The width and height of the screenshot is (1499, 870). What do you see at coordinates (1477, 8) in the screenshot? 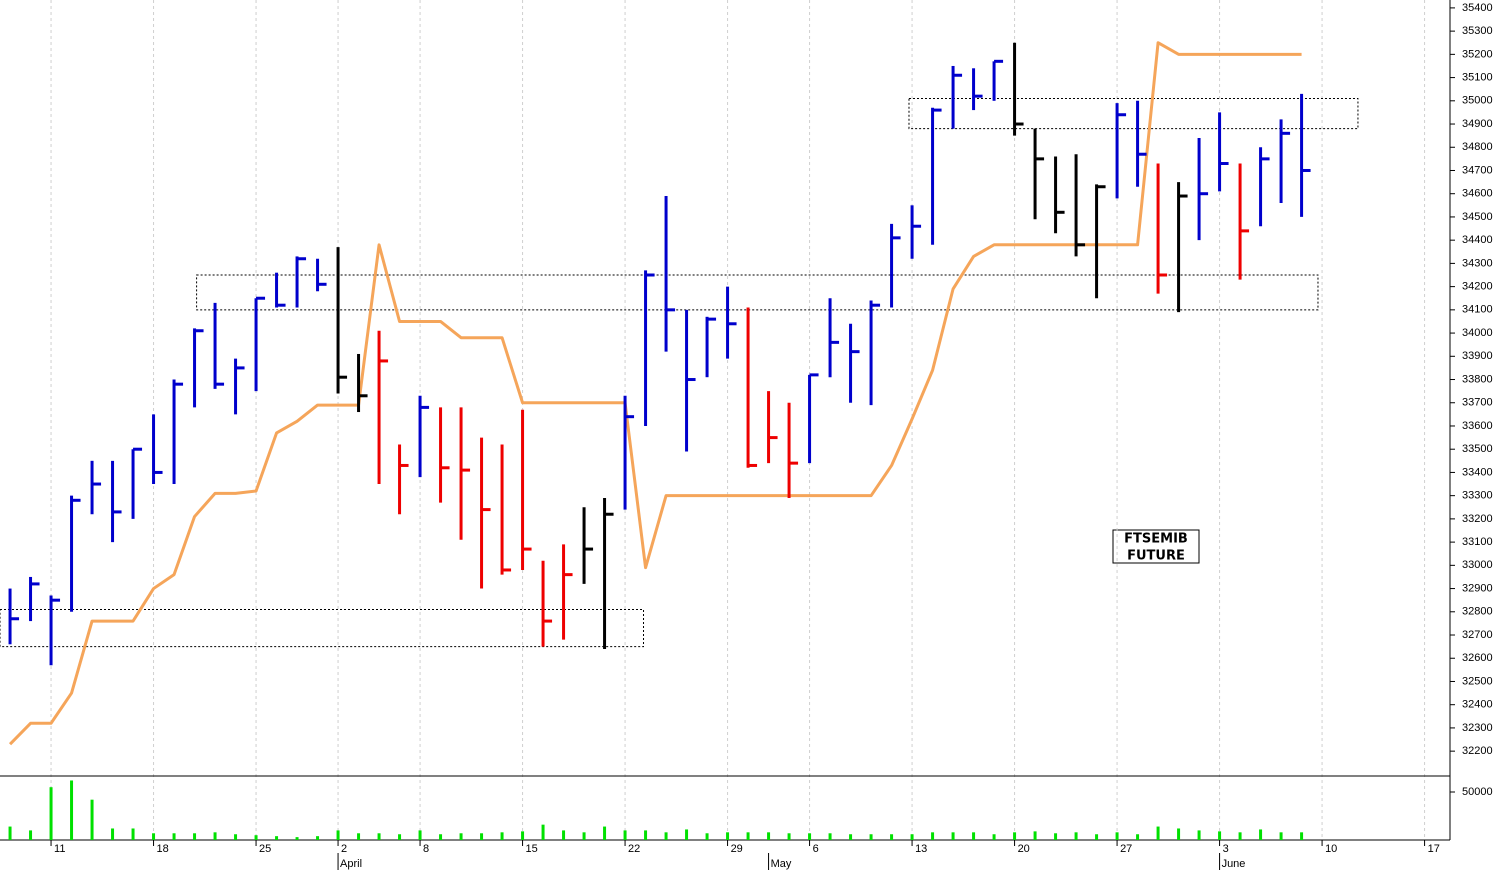
I see `y-tick-label: 35400` at bounding box center [1477, 8].